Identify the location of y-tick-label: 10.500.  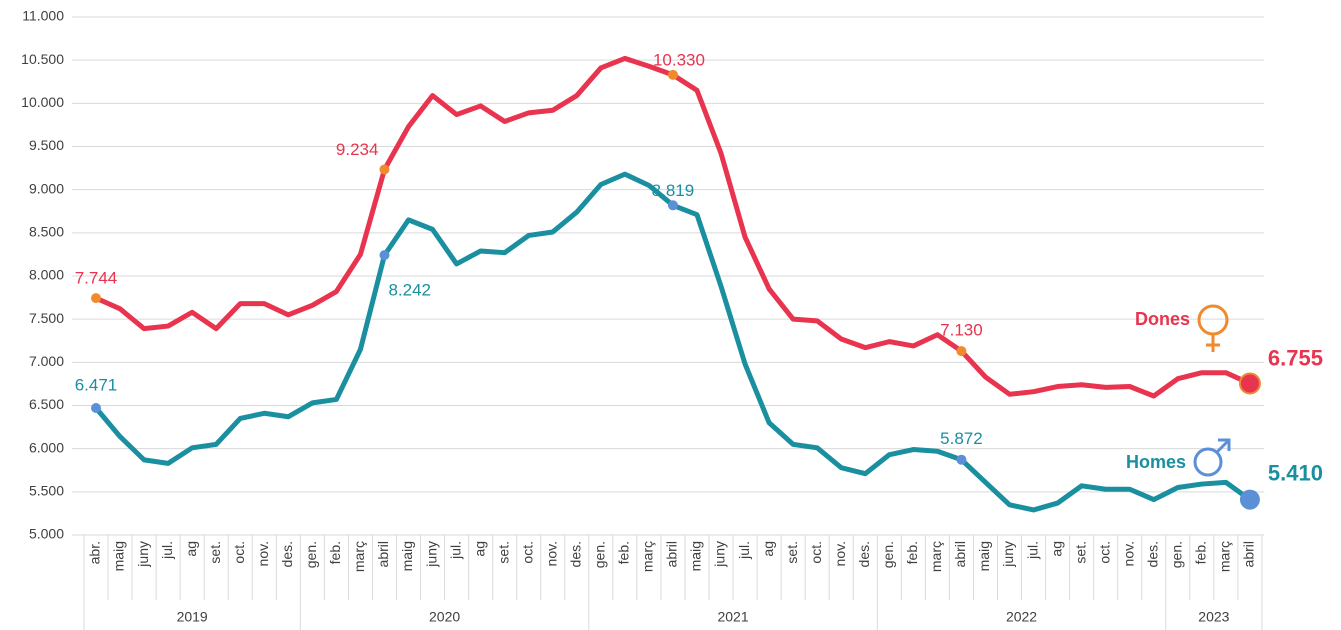
(42, 59).